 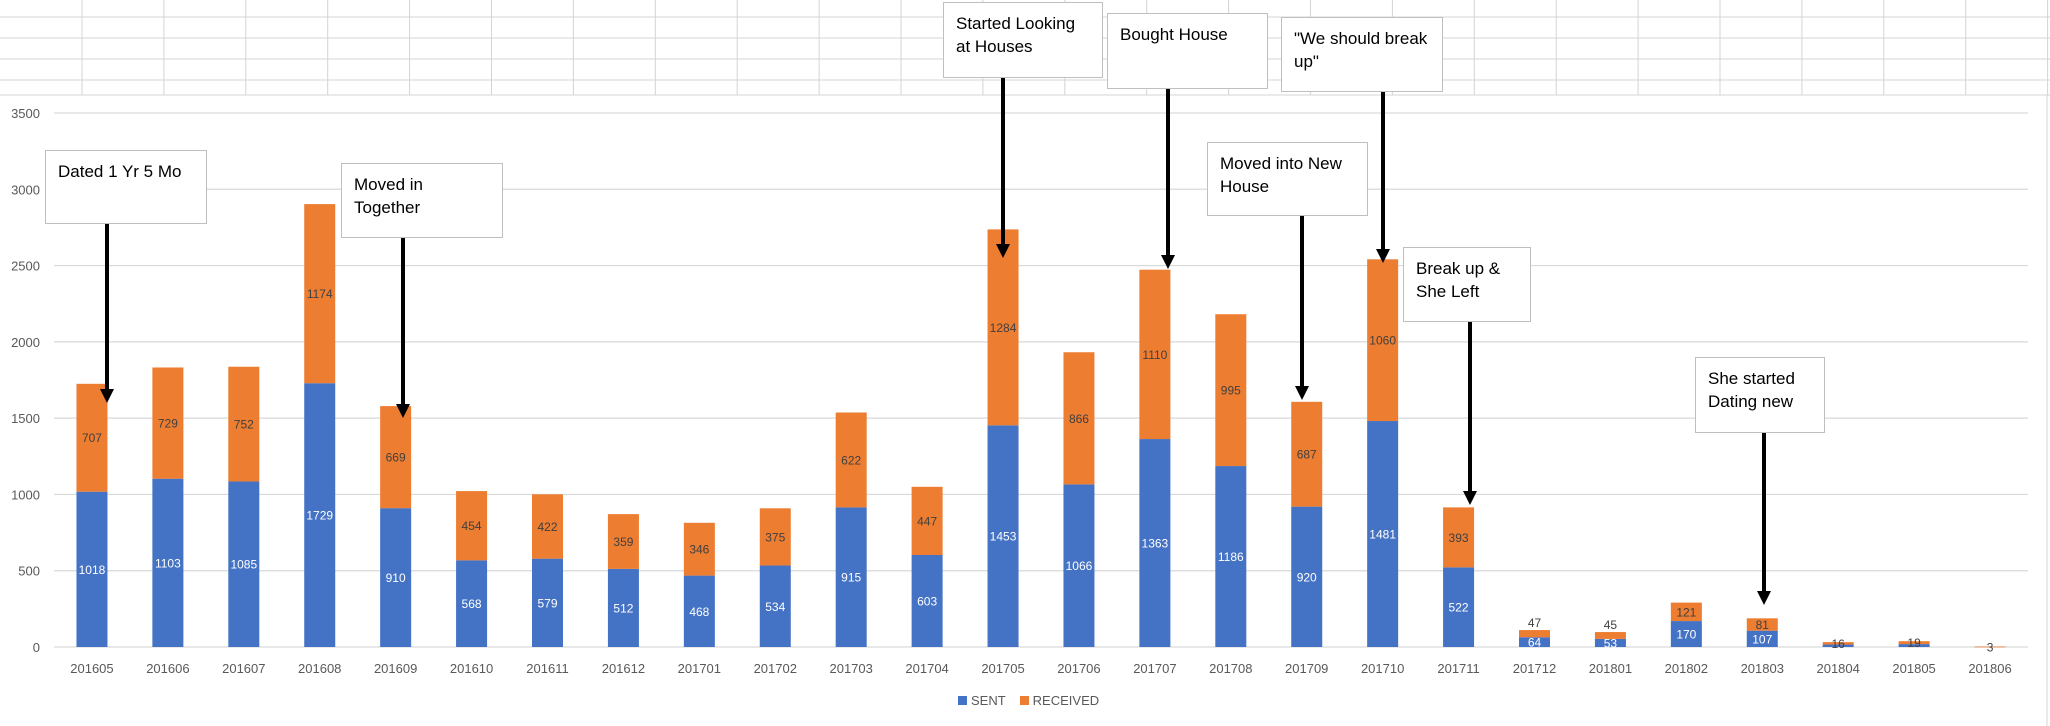 What do you see at coordinates (1154, 355) in the screenshot?
I see `data-label-received: 1110` at bounding box center [1154, 355].